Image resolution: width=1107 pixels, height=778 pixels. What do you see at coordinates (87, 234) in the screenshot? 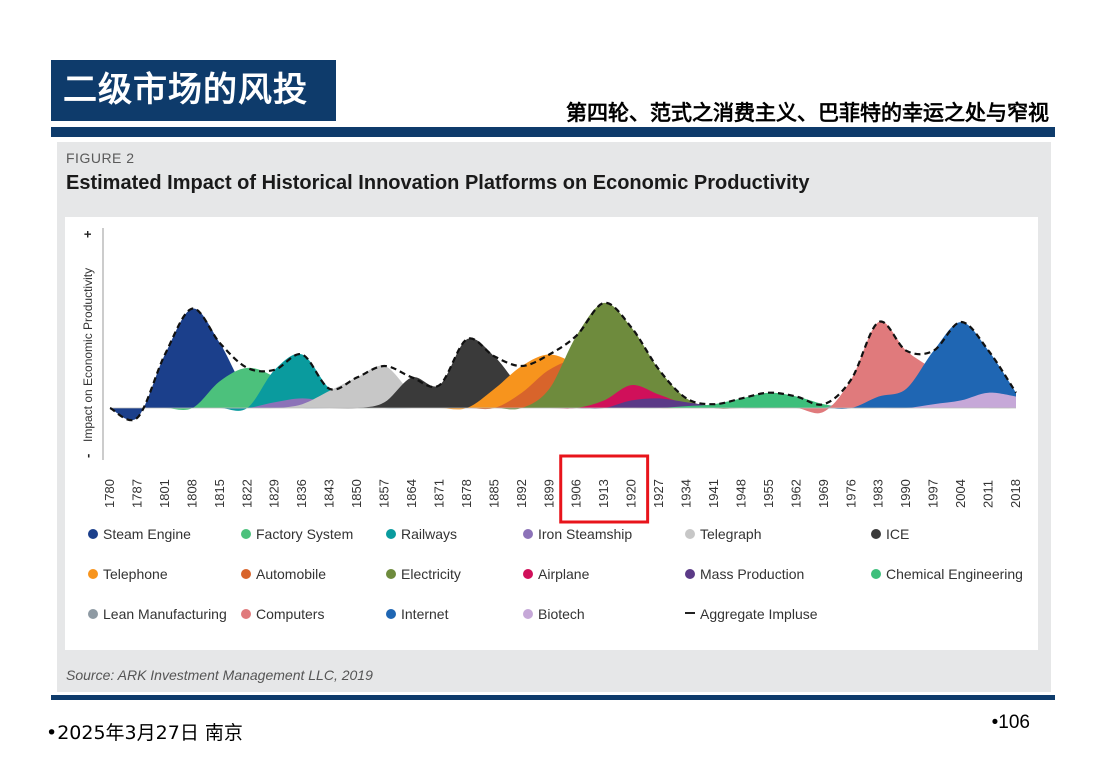
I see `y-axis-plus: +` at bounding box center [87, 234].